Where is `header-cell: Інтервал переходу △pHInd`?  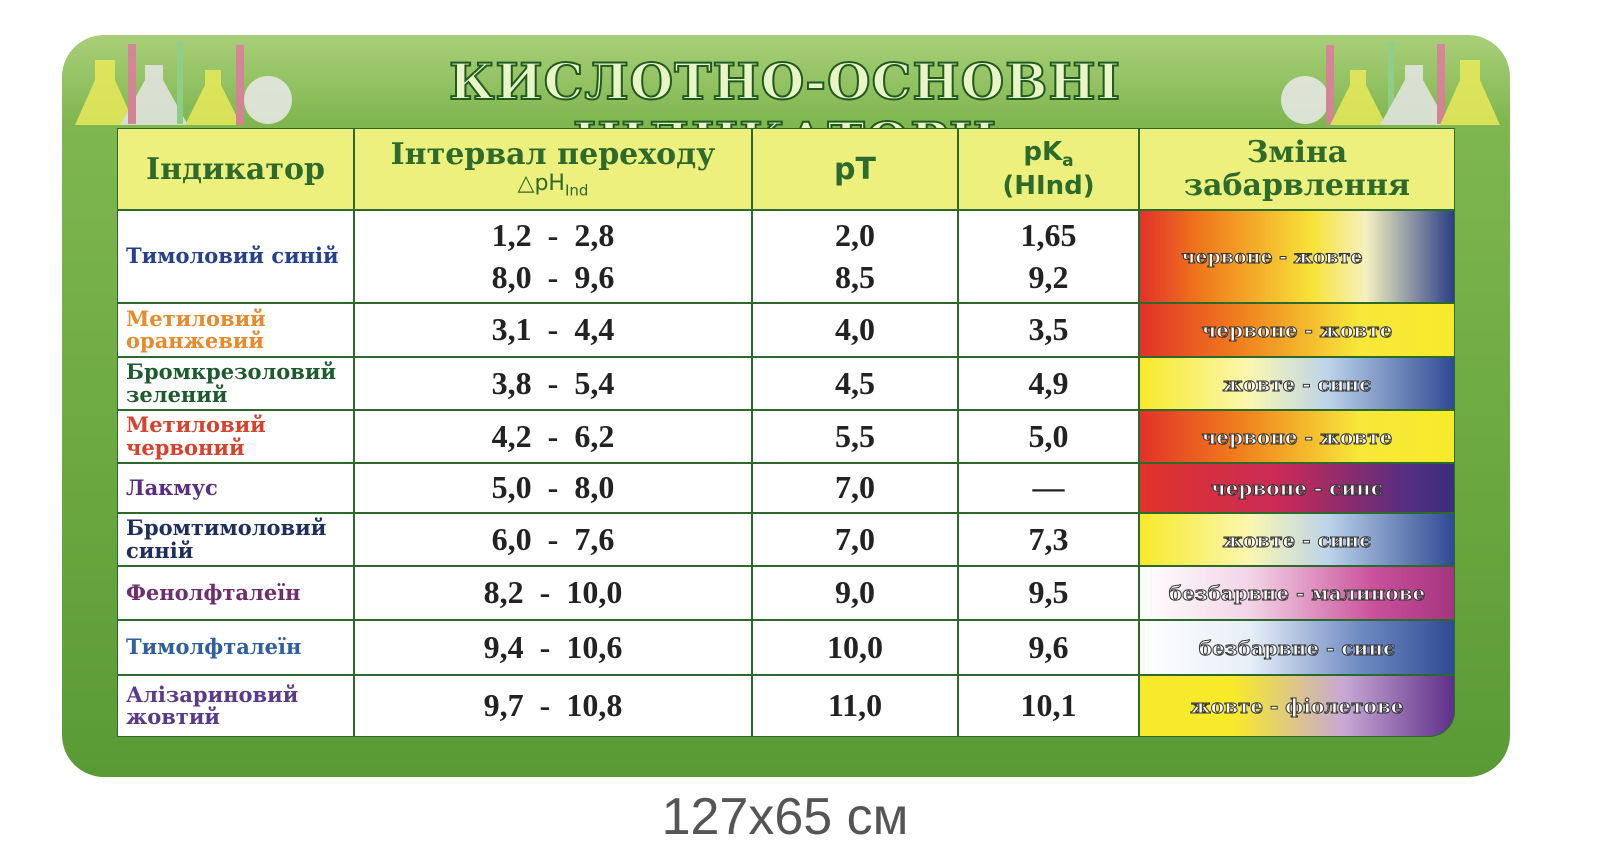
header-cell: Інтервал переходу △pHInd is located at coordinates (553, 169).